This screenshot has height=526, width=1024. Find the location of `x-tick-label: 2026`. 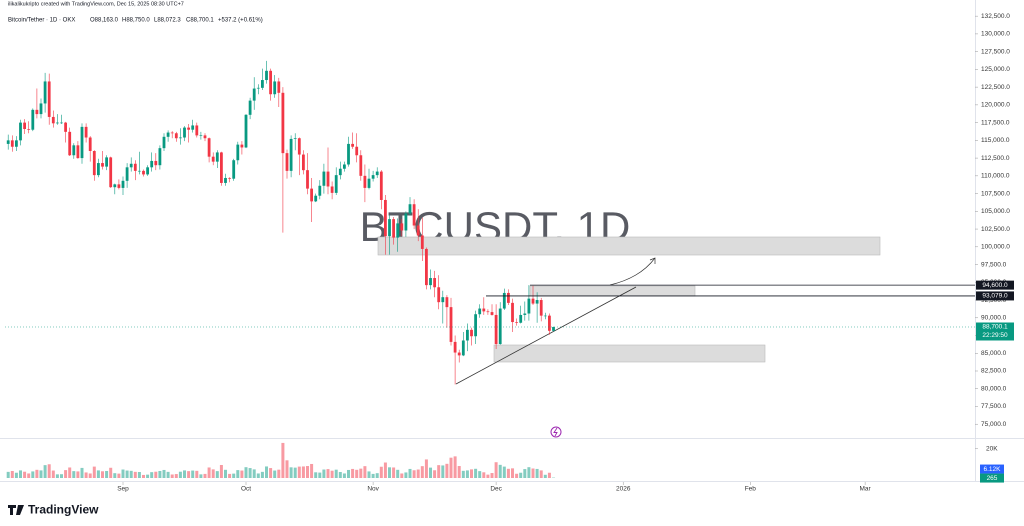

x-tick-label: 2026 is located at coordinates (623, 489).